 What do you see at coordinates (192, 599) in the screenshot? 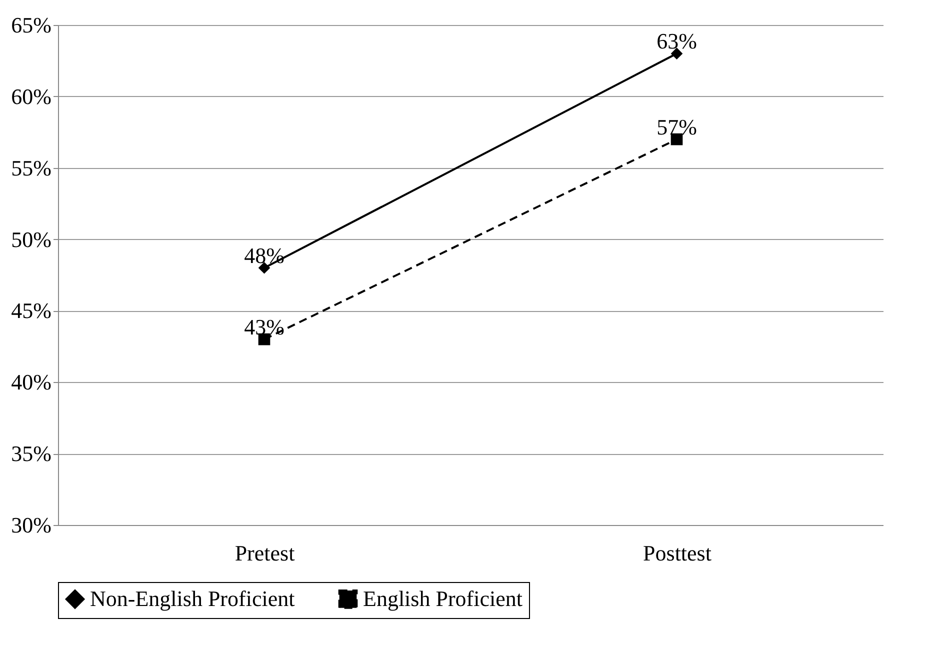
I see `legend-label: Non-English Proficient` at bounding box center [192, 599].